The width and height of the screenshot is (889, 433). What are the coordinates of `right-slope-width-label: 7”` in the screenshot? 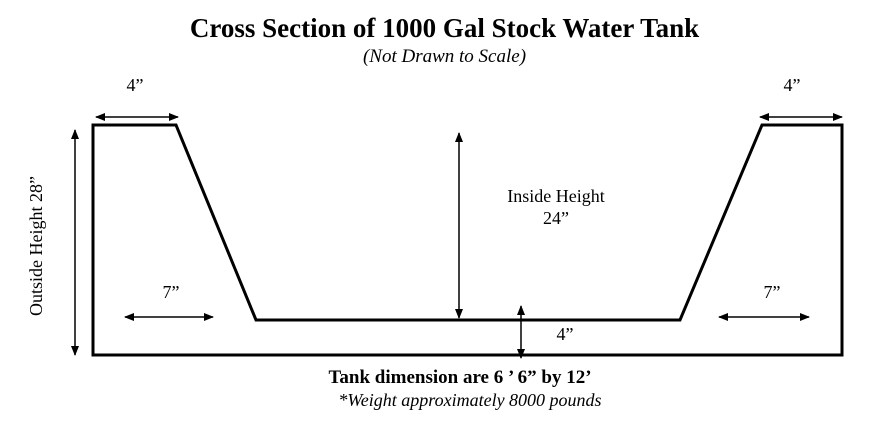 It's located at (772, 292).